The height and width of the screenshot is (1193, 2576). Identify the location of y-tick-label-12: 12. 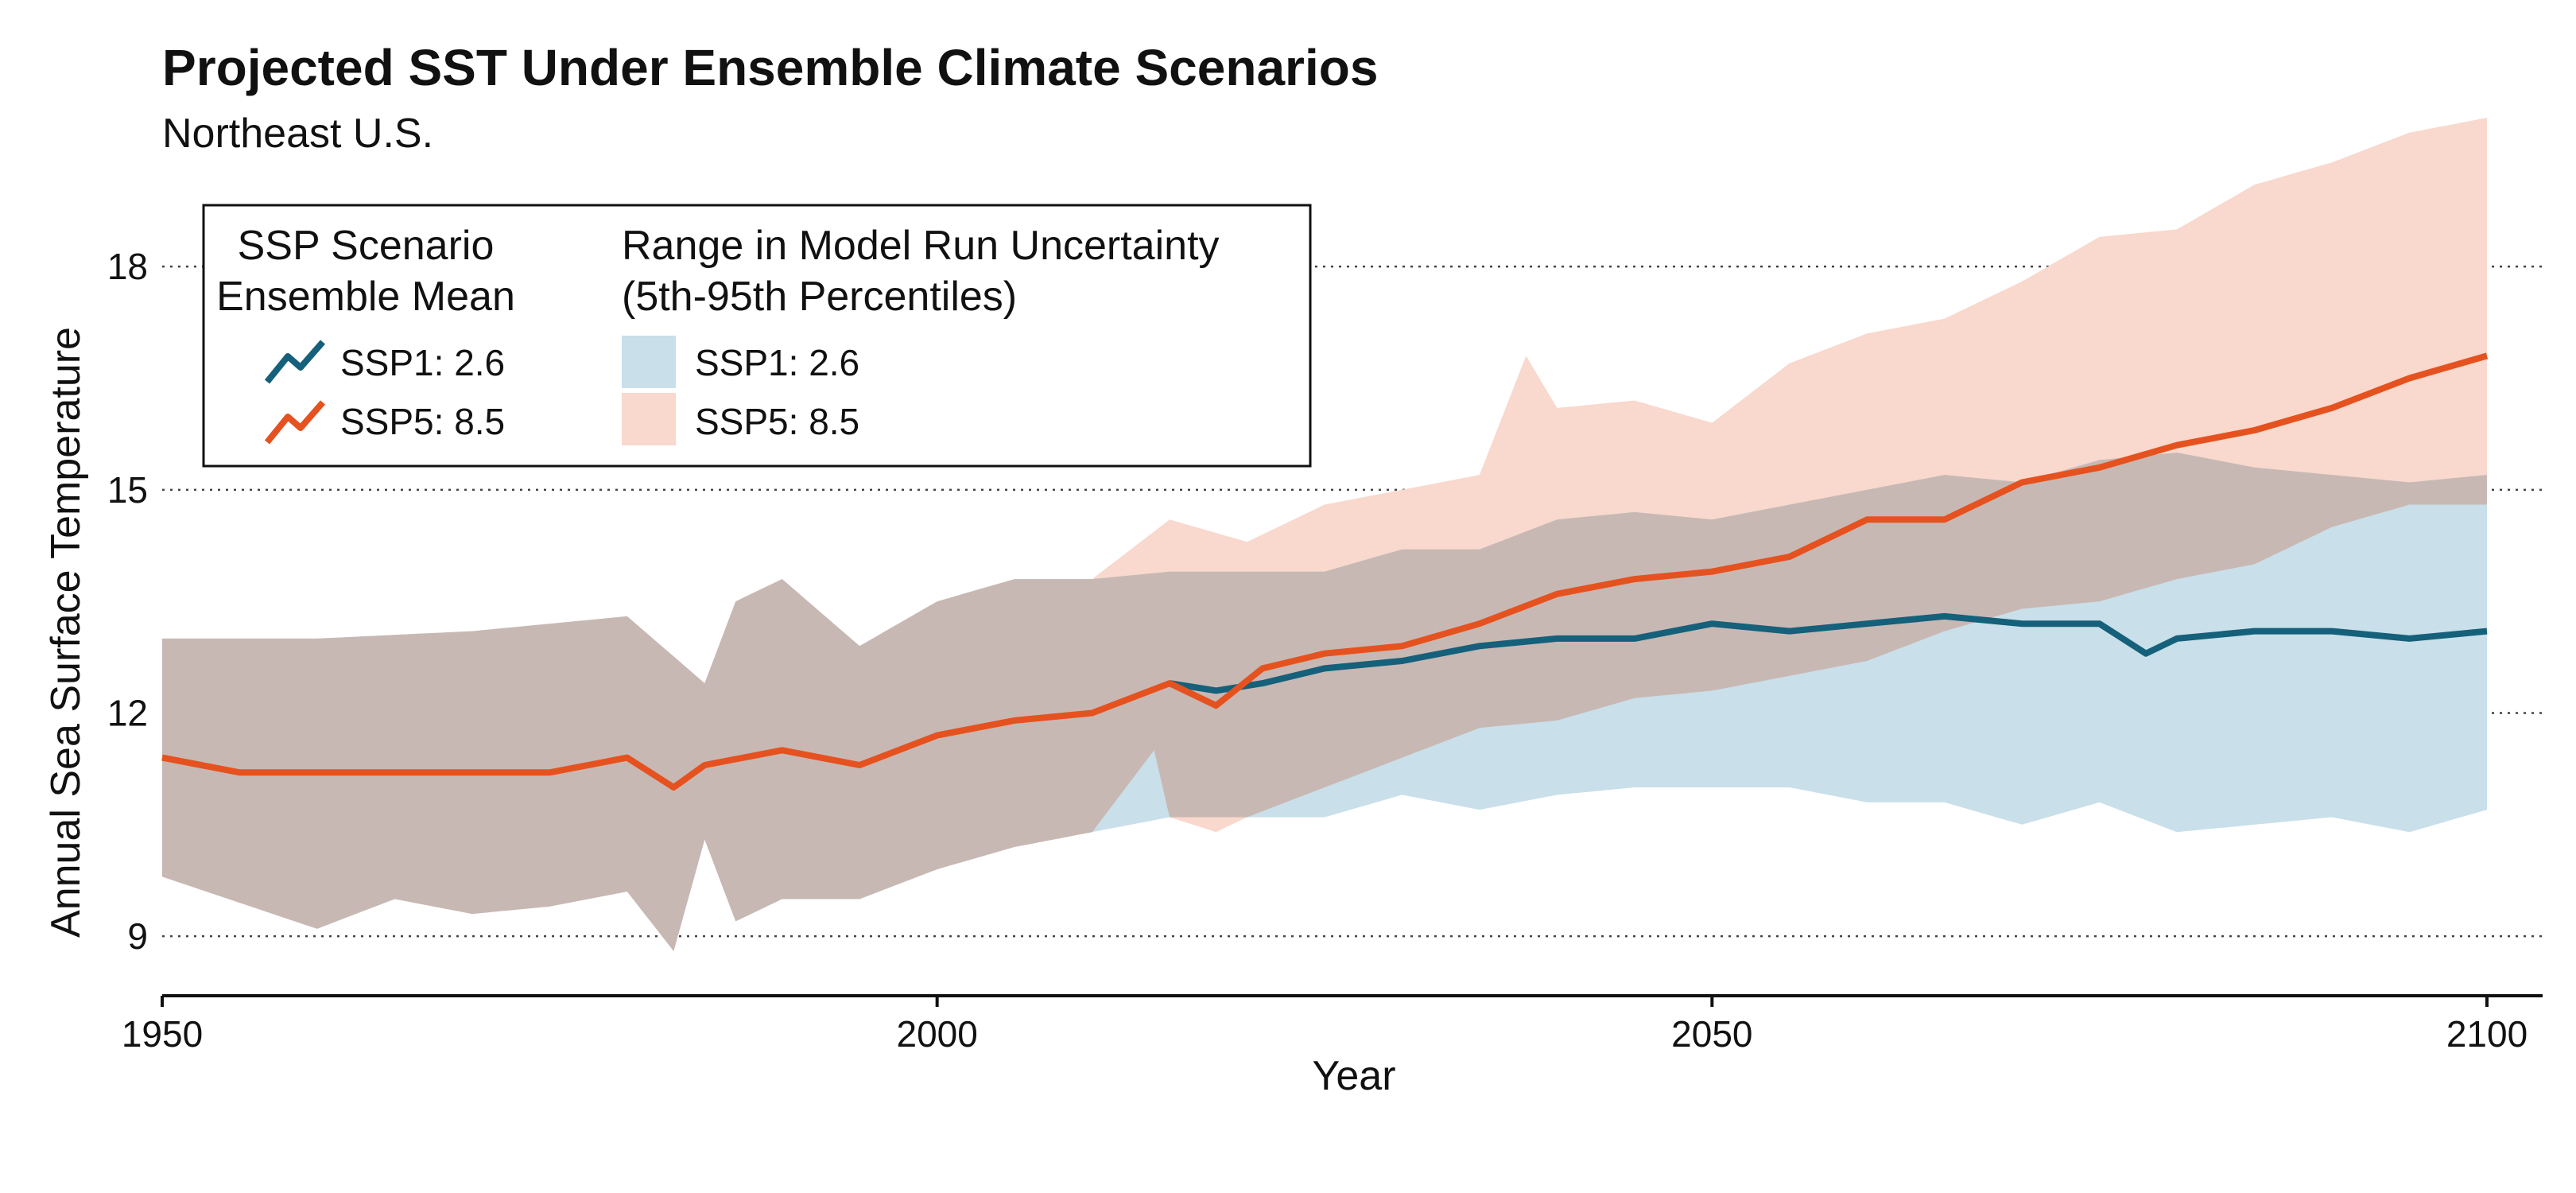
(128, 712).